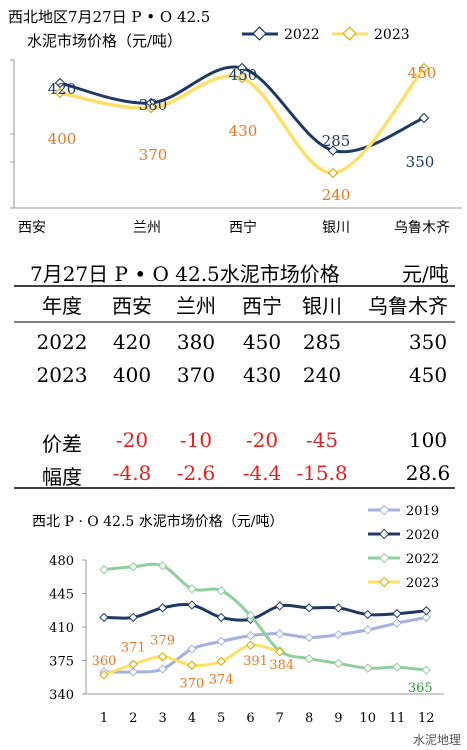 The width and height of the screenshot is (467, 750). What do you see at coordinates (336, 141) in the screenshot?
I see `chart1-label-2022-银川: 285` at bounding box center [336, 141].